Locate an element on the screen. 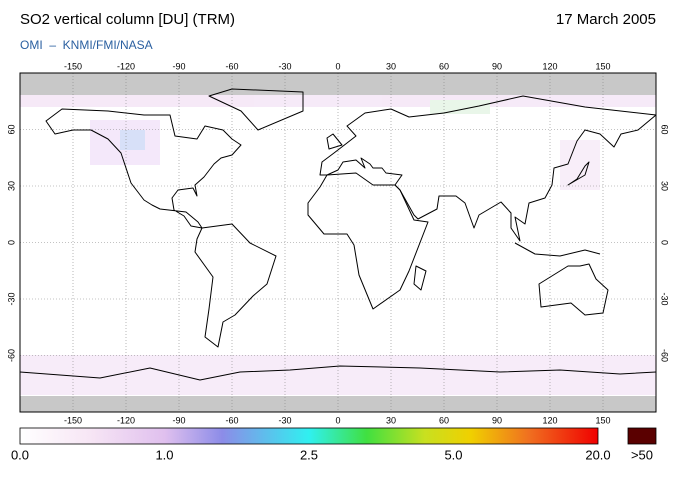 Image resolution: width=676 pixels, height=480 pixels. antarctica is located at coordinates (338, 373).